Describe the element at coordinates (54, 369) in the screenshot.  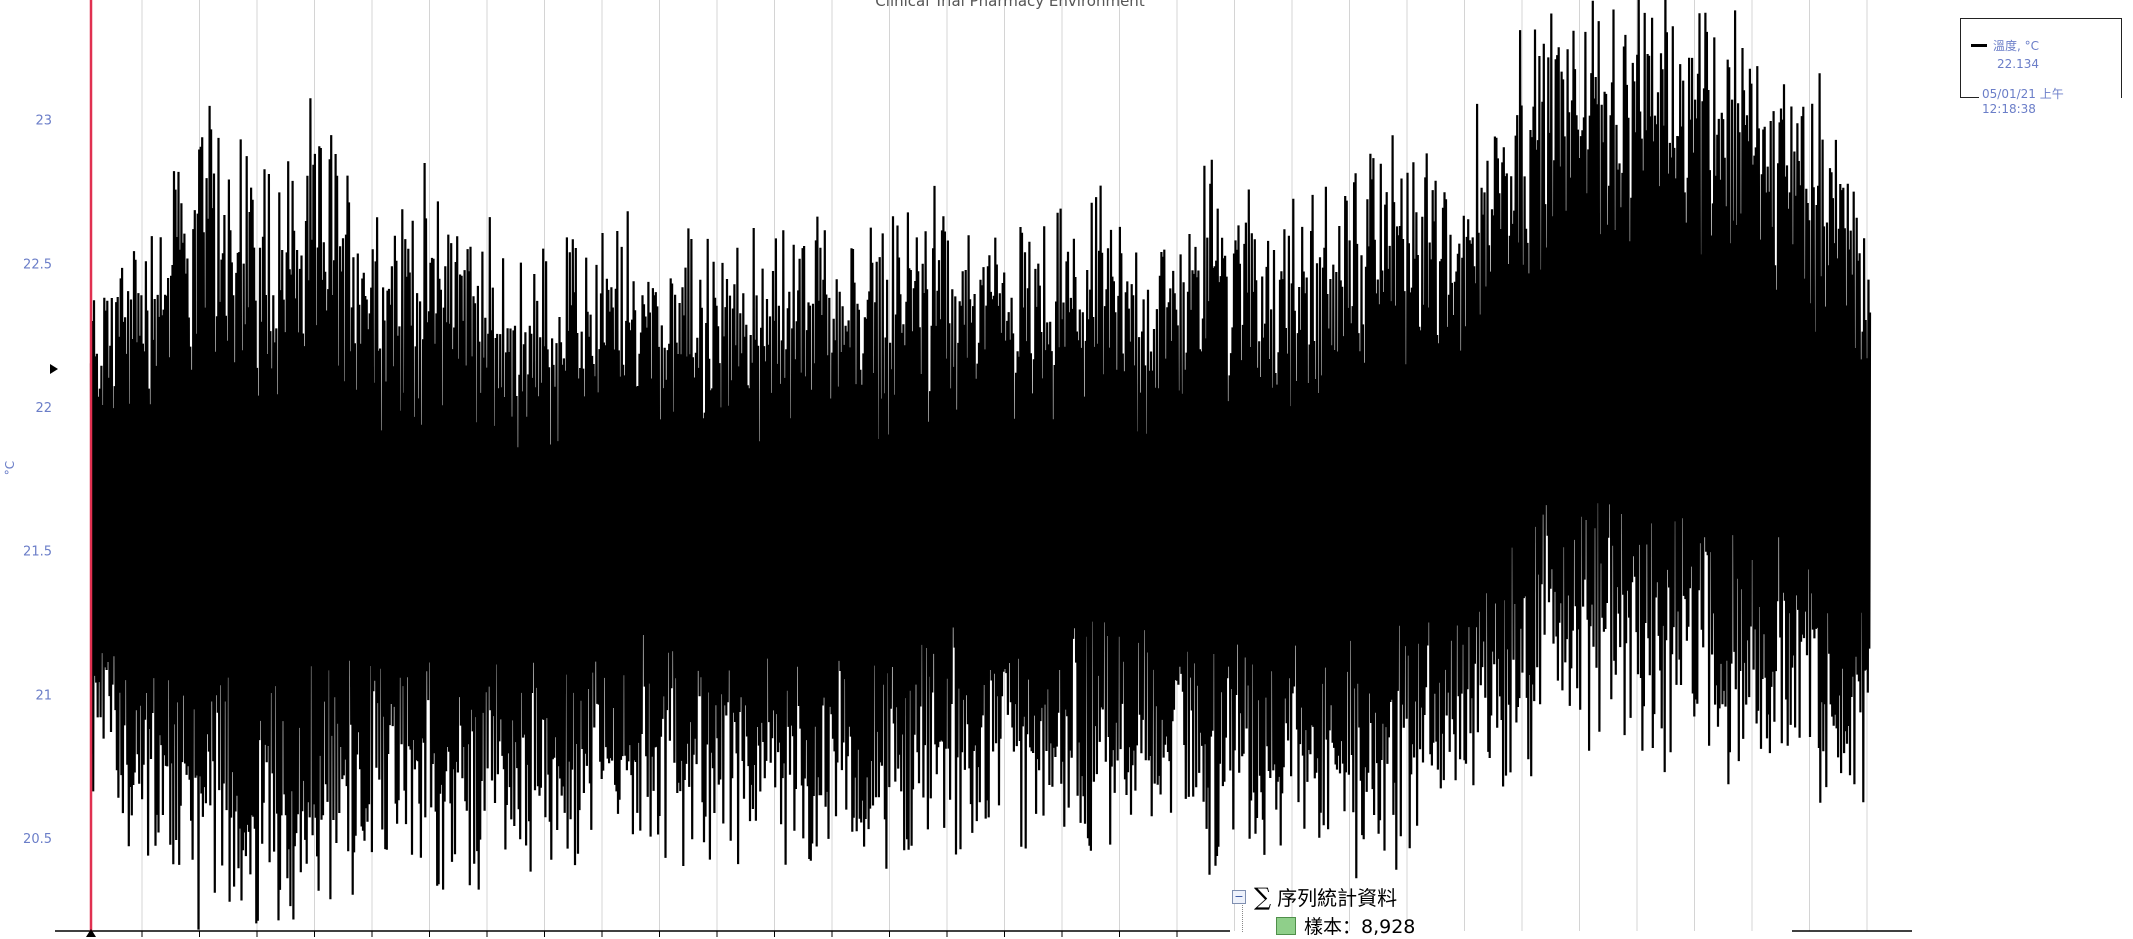
I see `y-cursor-marker-icon` at that location.